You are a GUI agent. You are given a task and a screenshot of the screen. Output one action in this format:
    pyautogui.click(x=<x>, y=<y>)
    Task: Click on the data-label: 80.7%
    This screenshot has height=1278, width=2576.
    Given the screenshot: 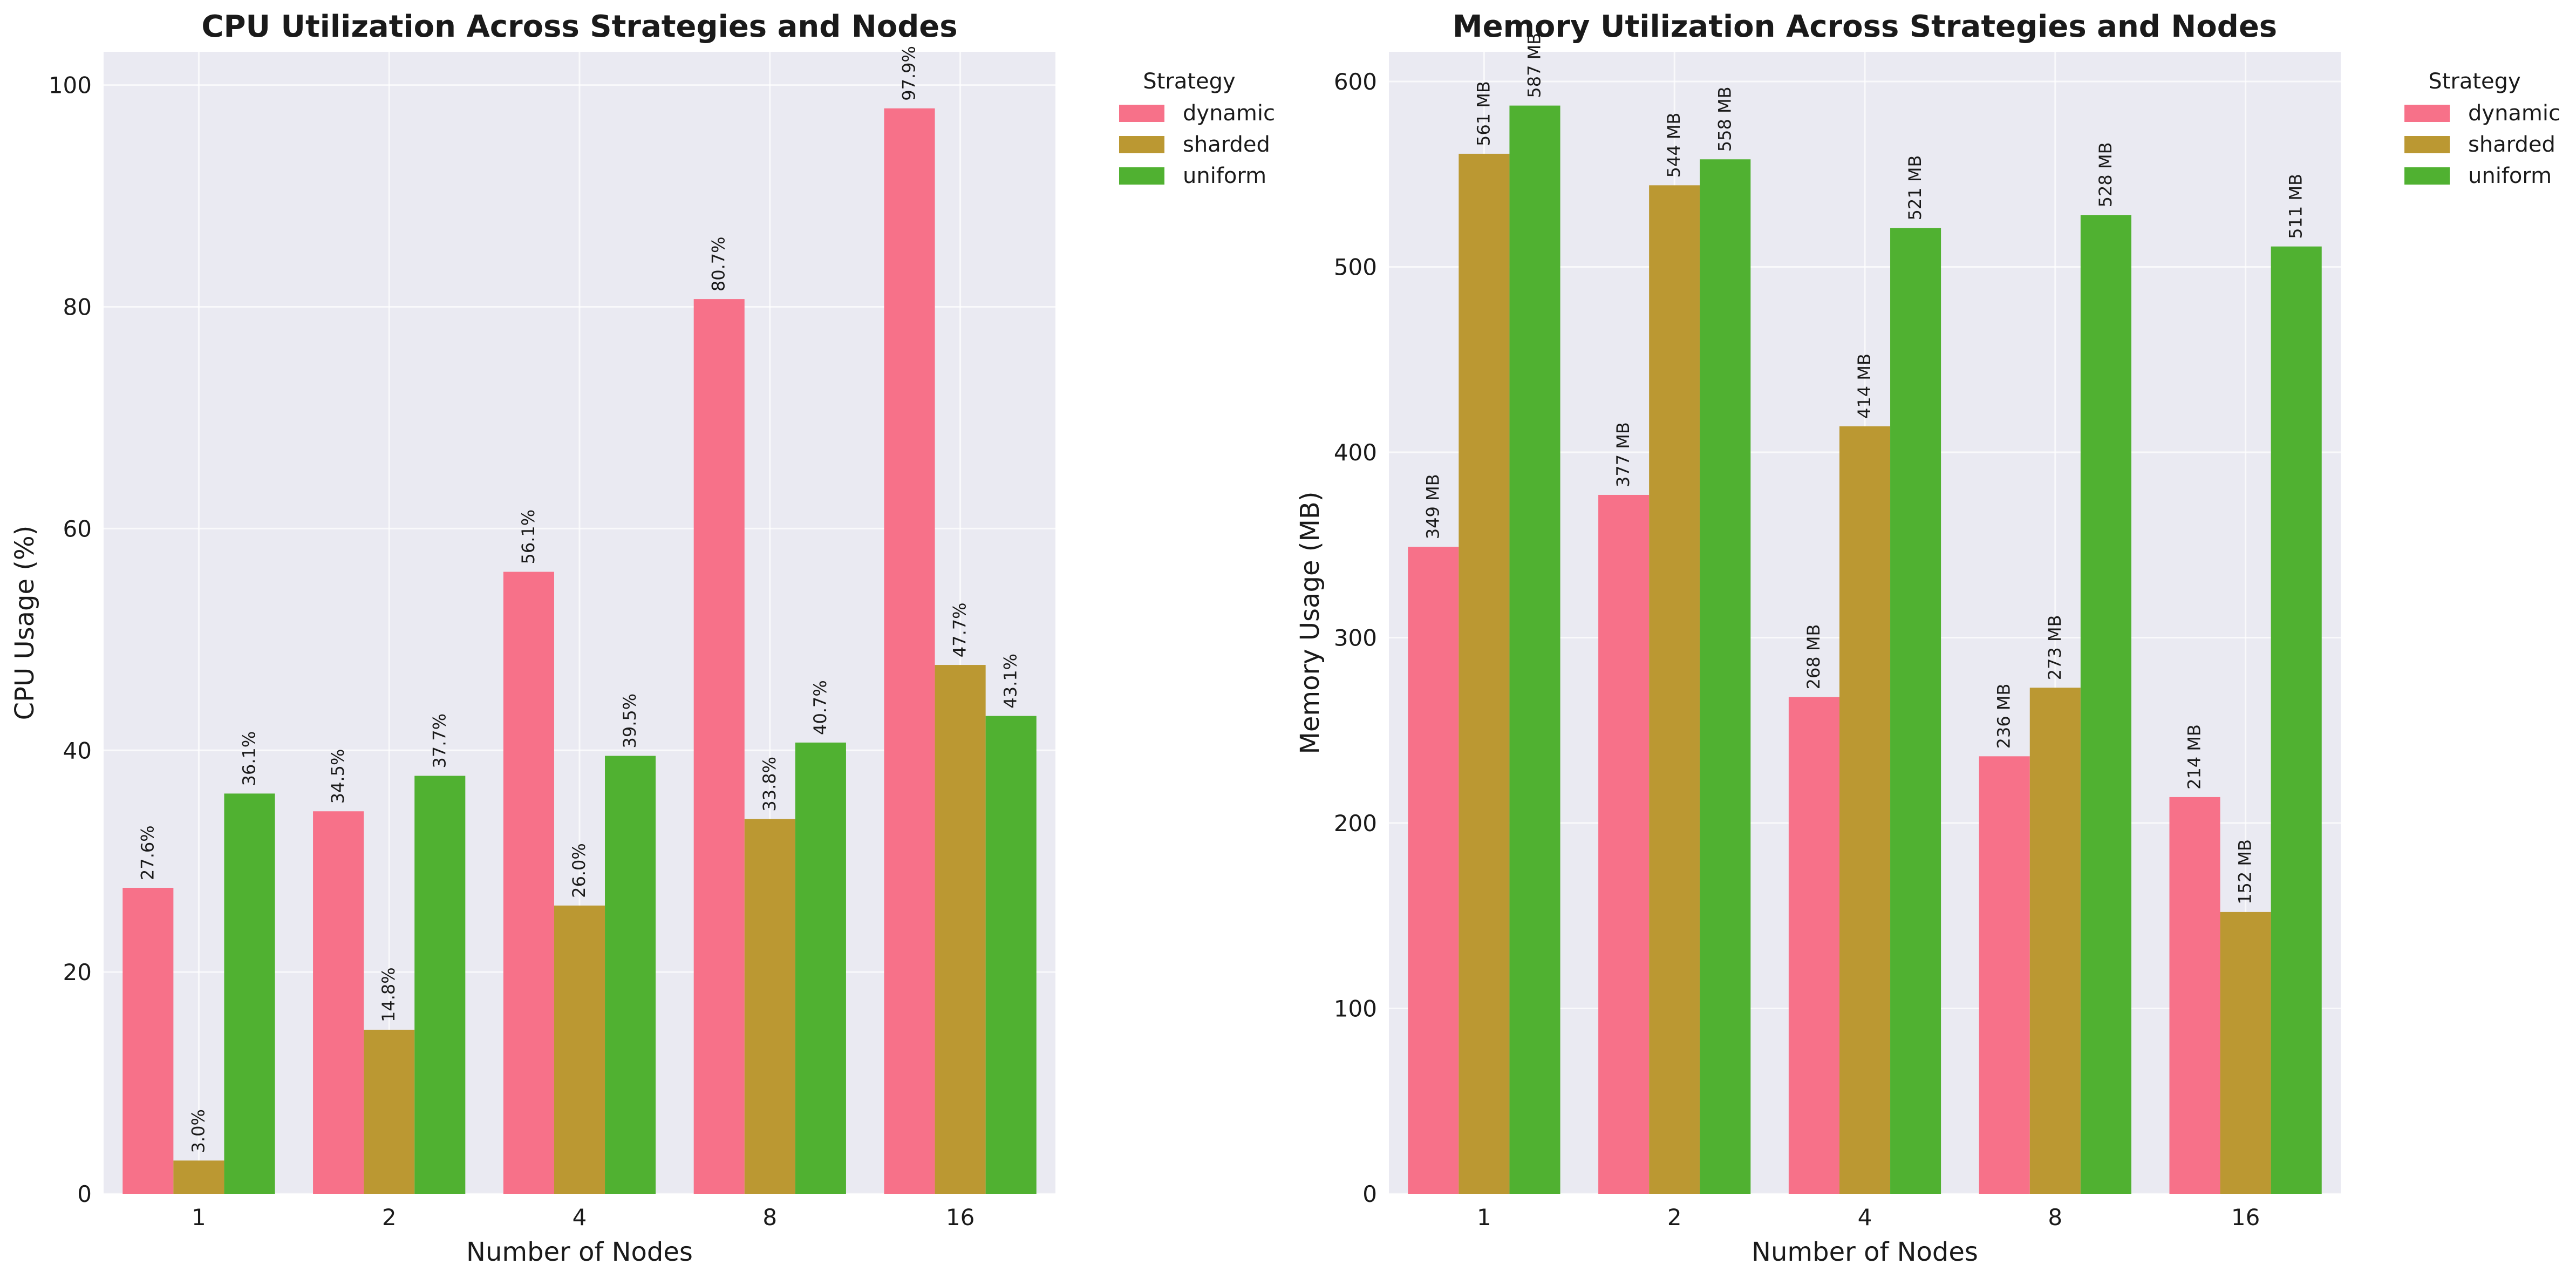 What is the action you would take?
    pyautogui.click(x=718, y=263)
    